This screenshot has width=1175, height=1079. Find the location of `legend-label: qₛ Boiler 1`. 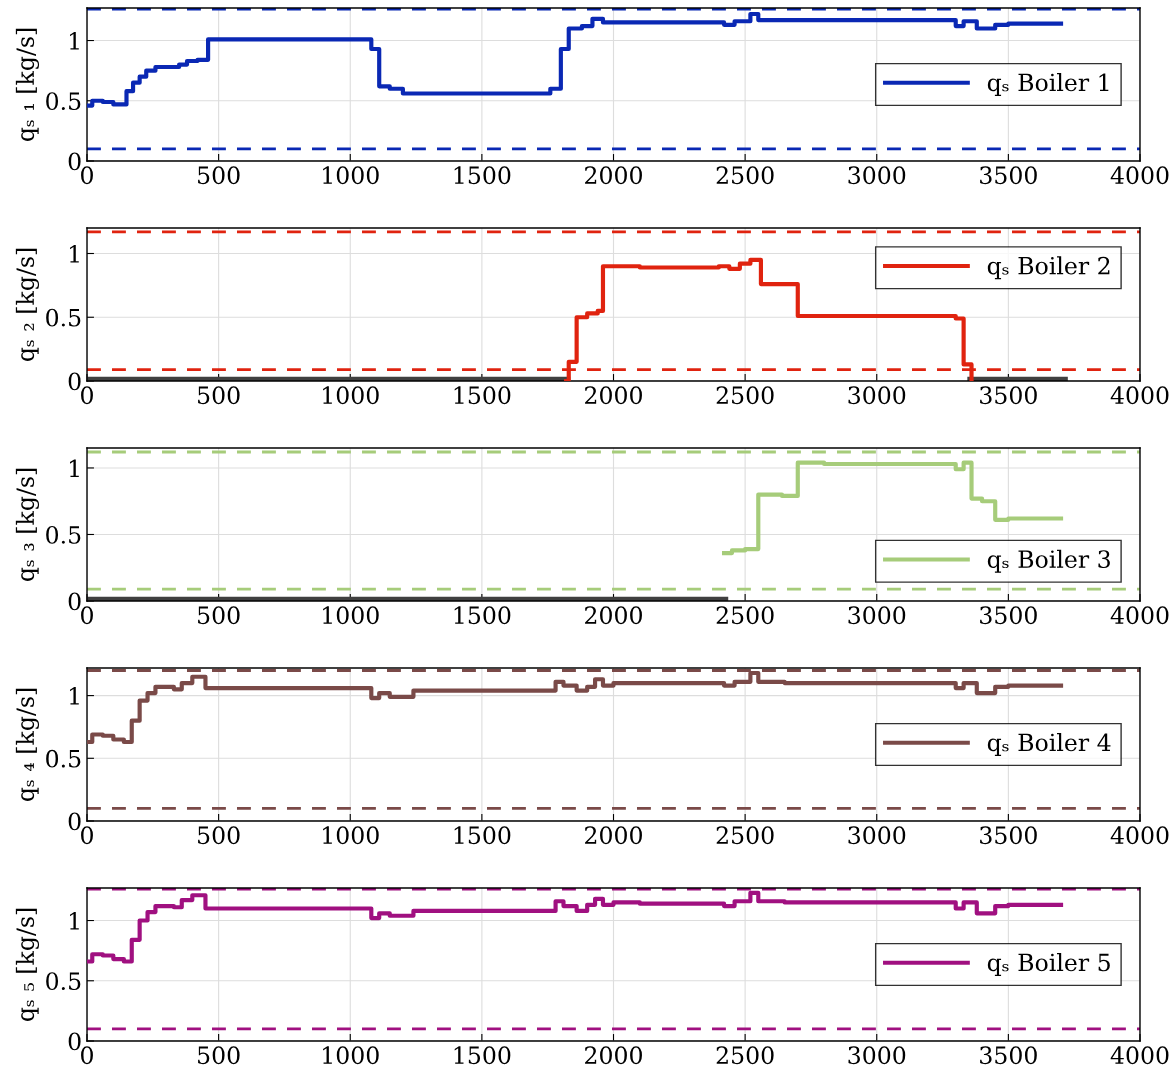

legend-label: qₛ Boiler 1 is located at coordinates (1048, 84).